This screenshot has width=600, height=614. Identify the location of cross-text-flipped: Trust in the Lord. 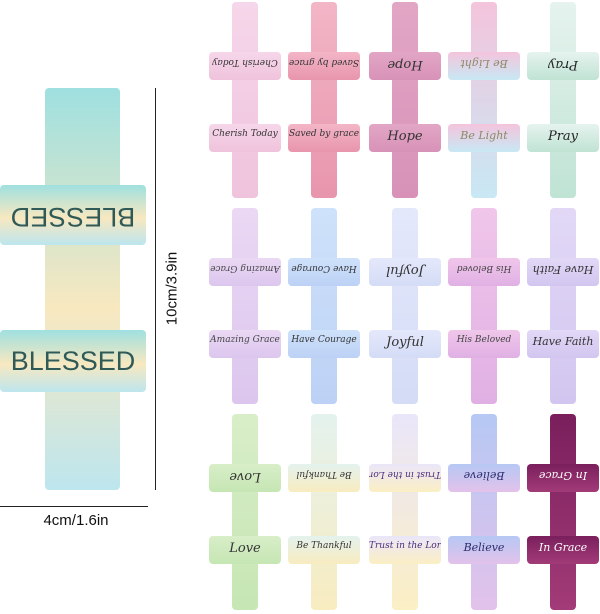
(405, 474).